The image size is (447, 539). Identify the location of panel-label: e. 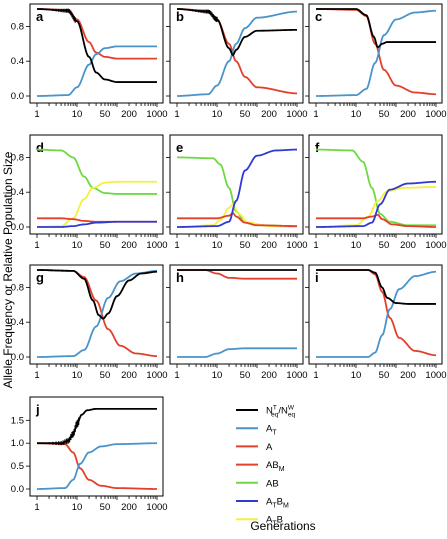
(179, 147).